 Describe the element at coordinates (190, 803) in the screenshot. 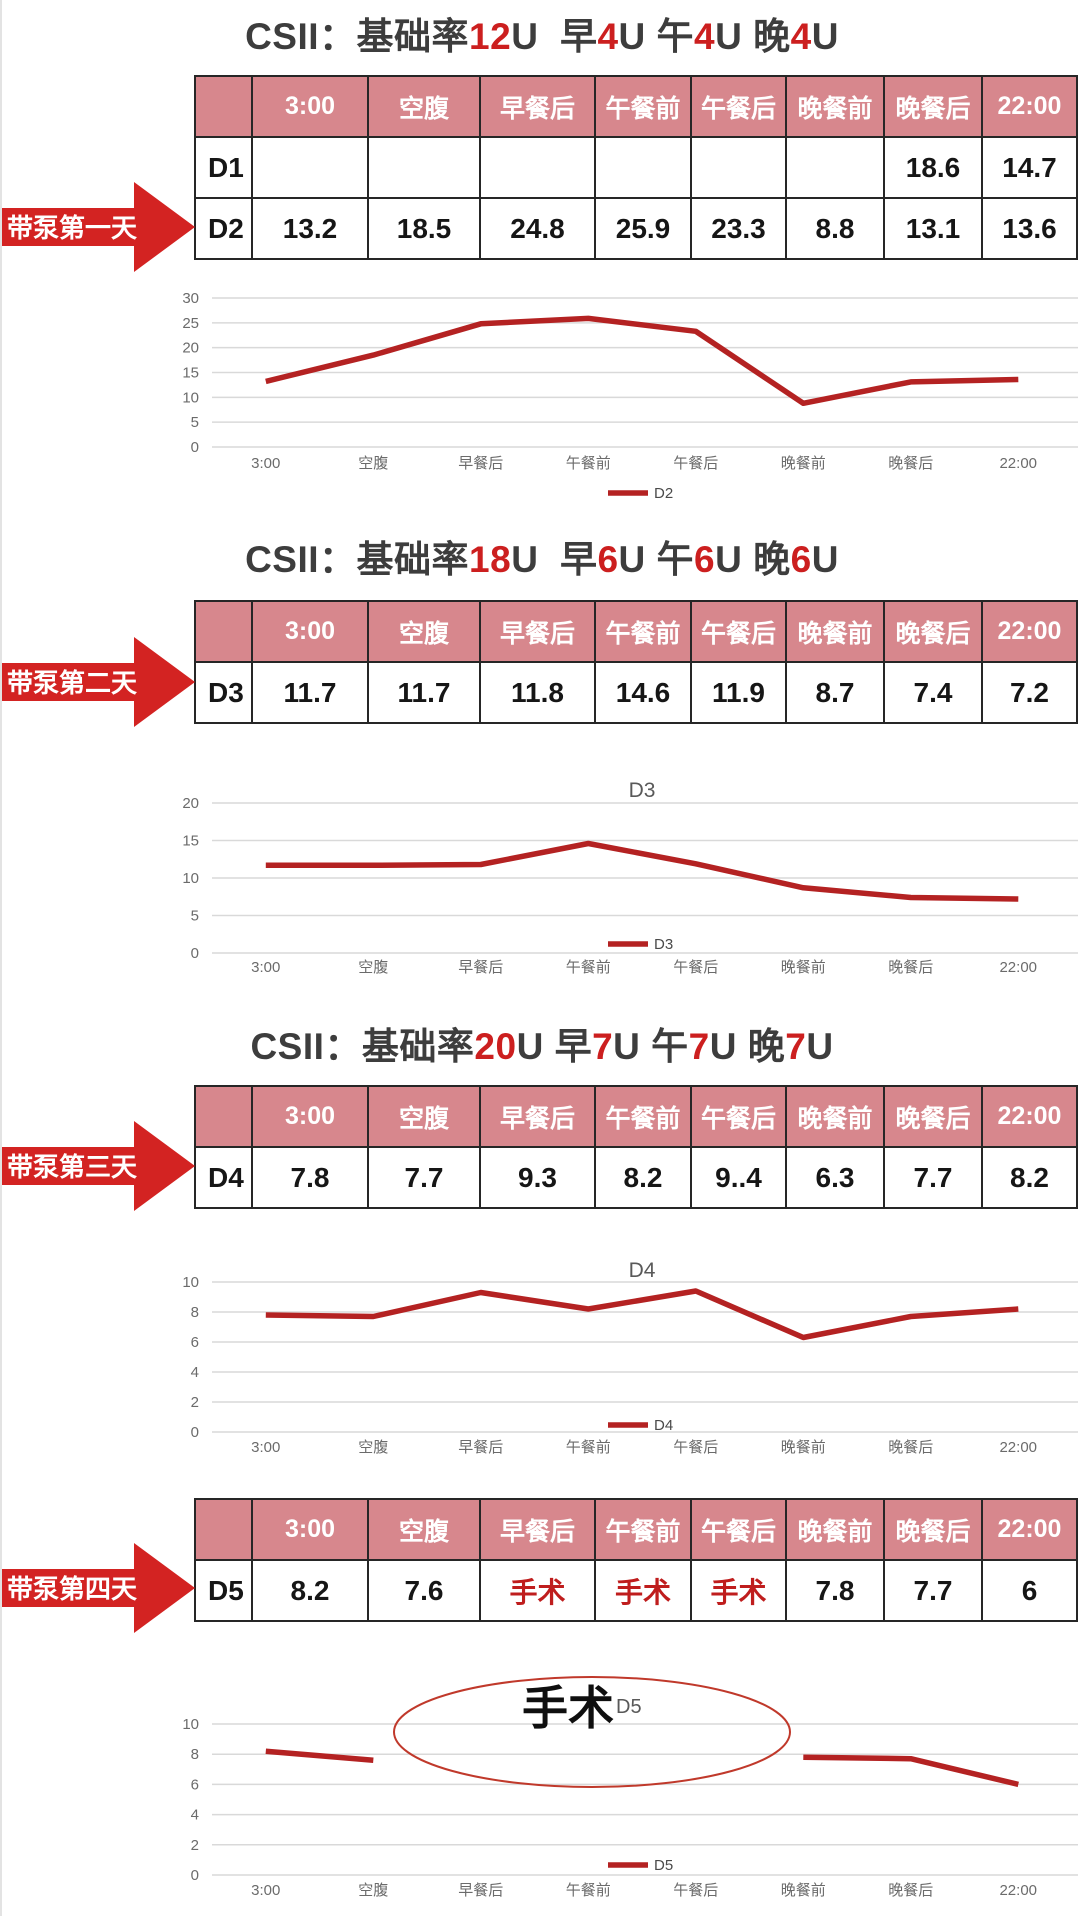

I see `y-tick-label: 20` at that location.